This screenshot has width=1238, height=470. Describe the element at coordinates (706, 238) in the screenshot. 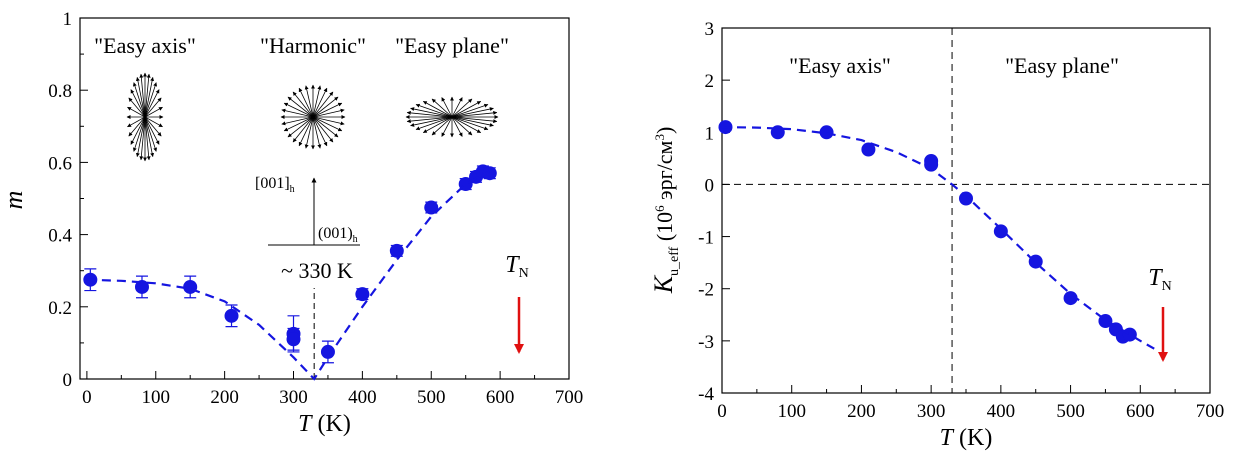

I see `y-tick-label: -1` at that location.